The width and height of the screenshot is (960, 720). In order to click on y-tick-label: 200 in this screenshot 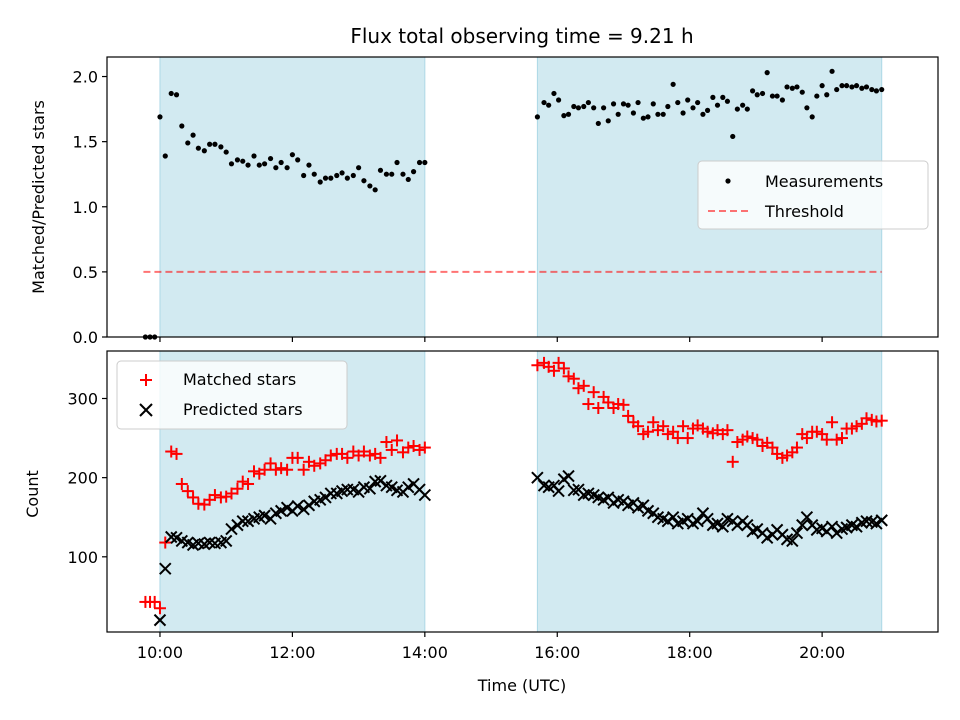, I will do `click(82, 478)`.